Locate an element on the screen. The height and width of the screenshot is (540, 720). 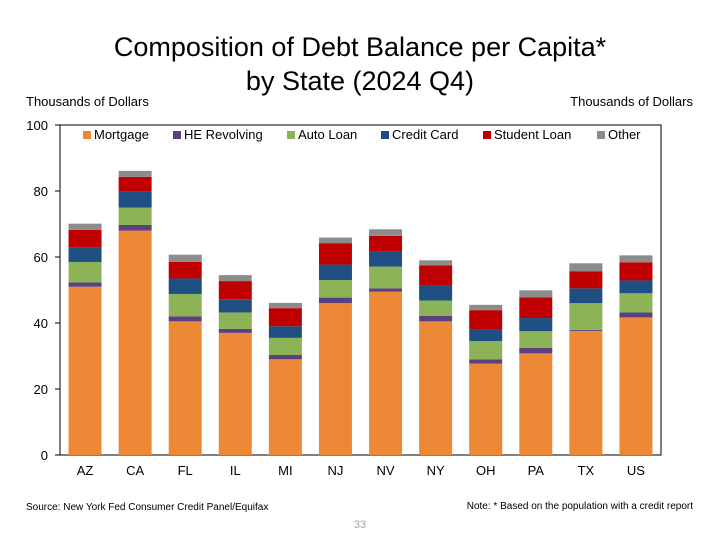
bar-credit-card-mi is located at coordinates (285, 332).